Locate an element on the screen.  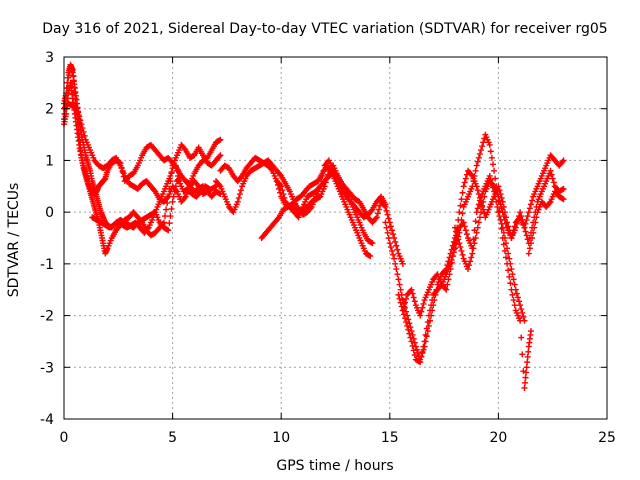
y-tick-label: 2 is located at coordinates (49, 110).